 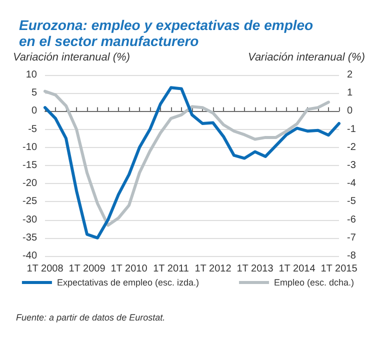 What do you see at coordinates (350, 93) in the screenshot?
I see `y2-tick-label: 1` at bounding box center [350, 93].